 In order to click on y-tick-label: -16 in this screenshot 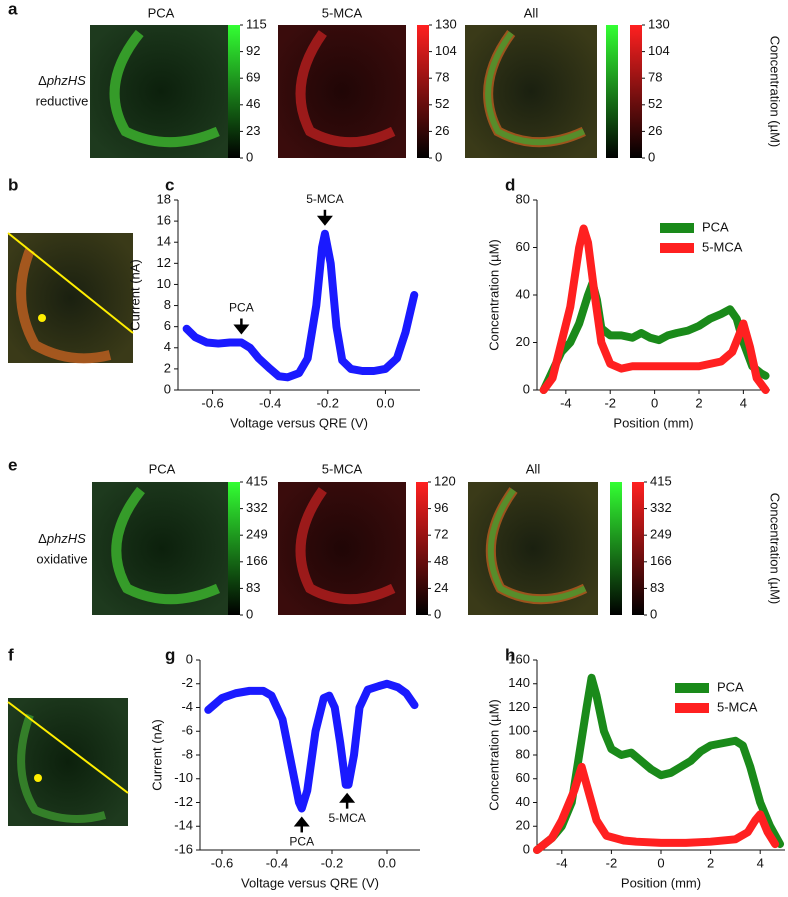, I will do `click(183, 848)`.